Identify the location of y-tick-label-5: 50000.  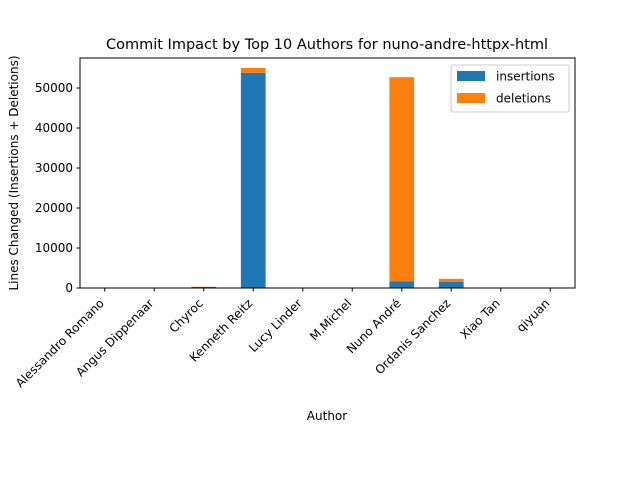
(54, 88).